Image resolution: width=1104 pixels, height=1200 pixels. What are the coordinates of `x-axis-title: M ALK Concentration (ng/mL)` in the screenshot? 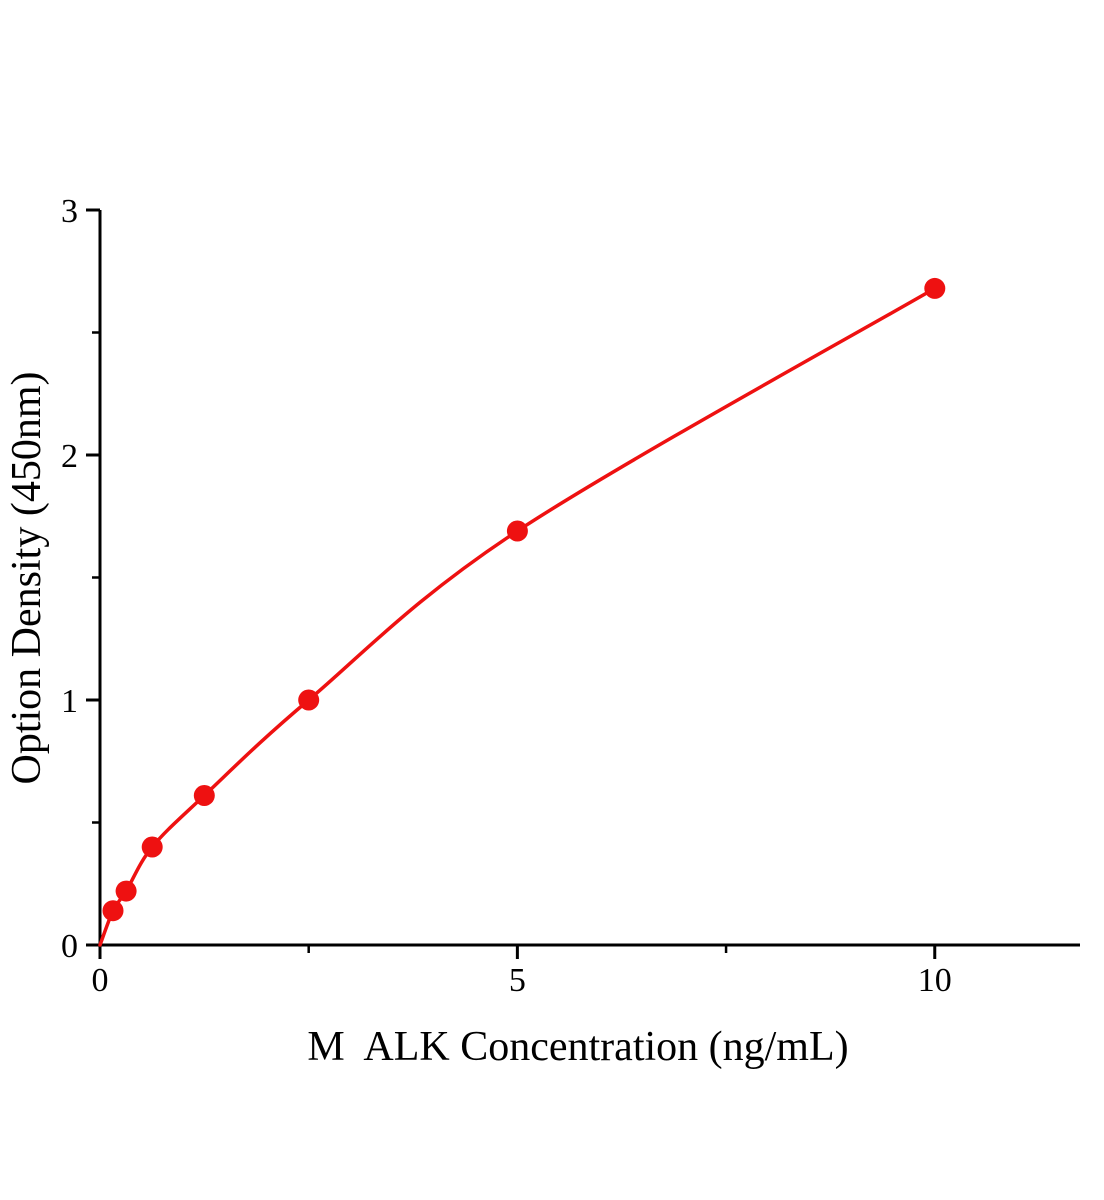 It's located at (577, 1047).